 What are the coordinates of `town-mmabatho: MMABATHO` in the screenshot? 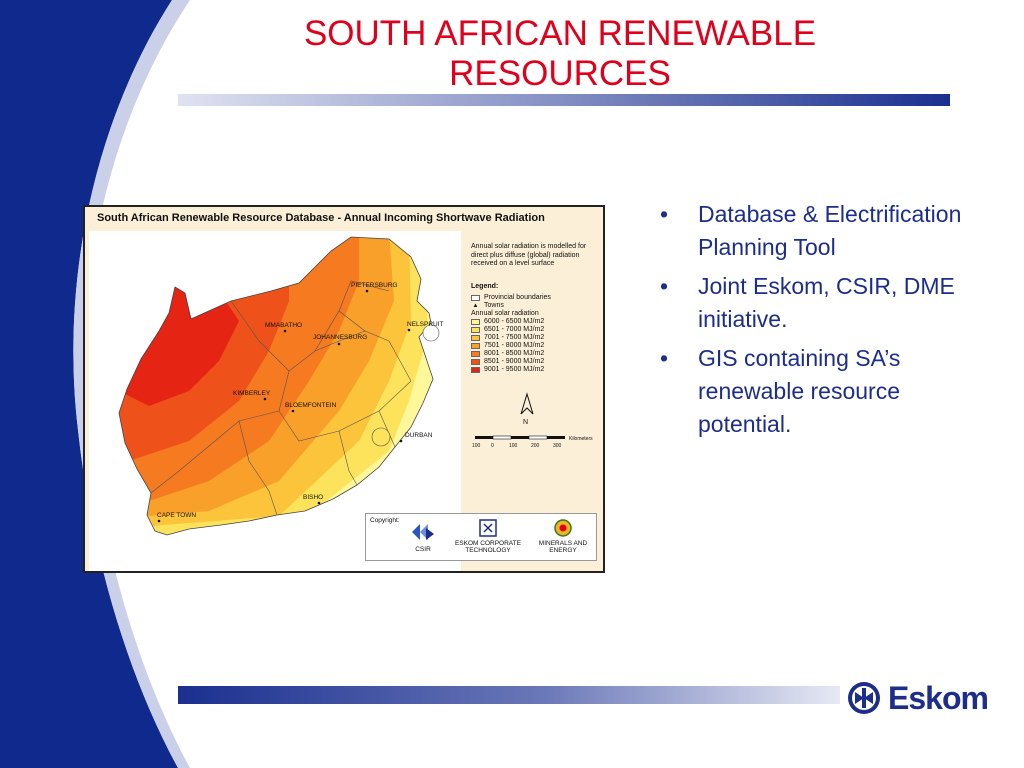 It's located at (283, 325).